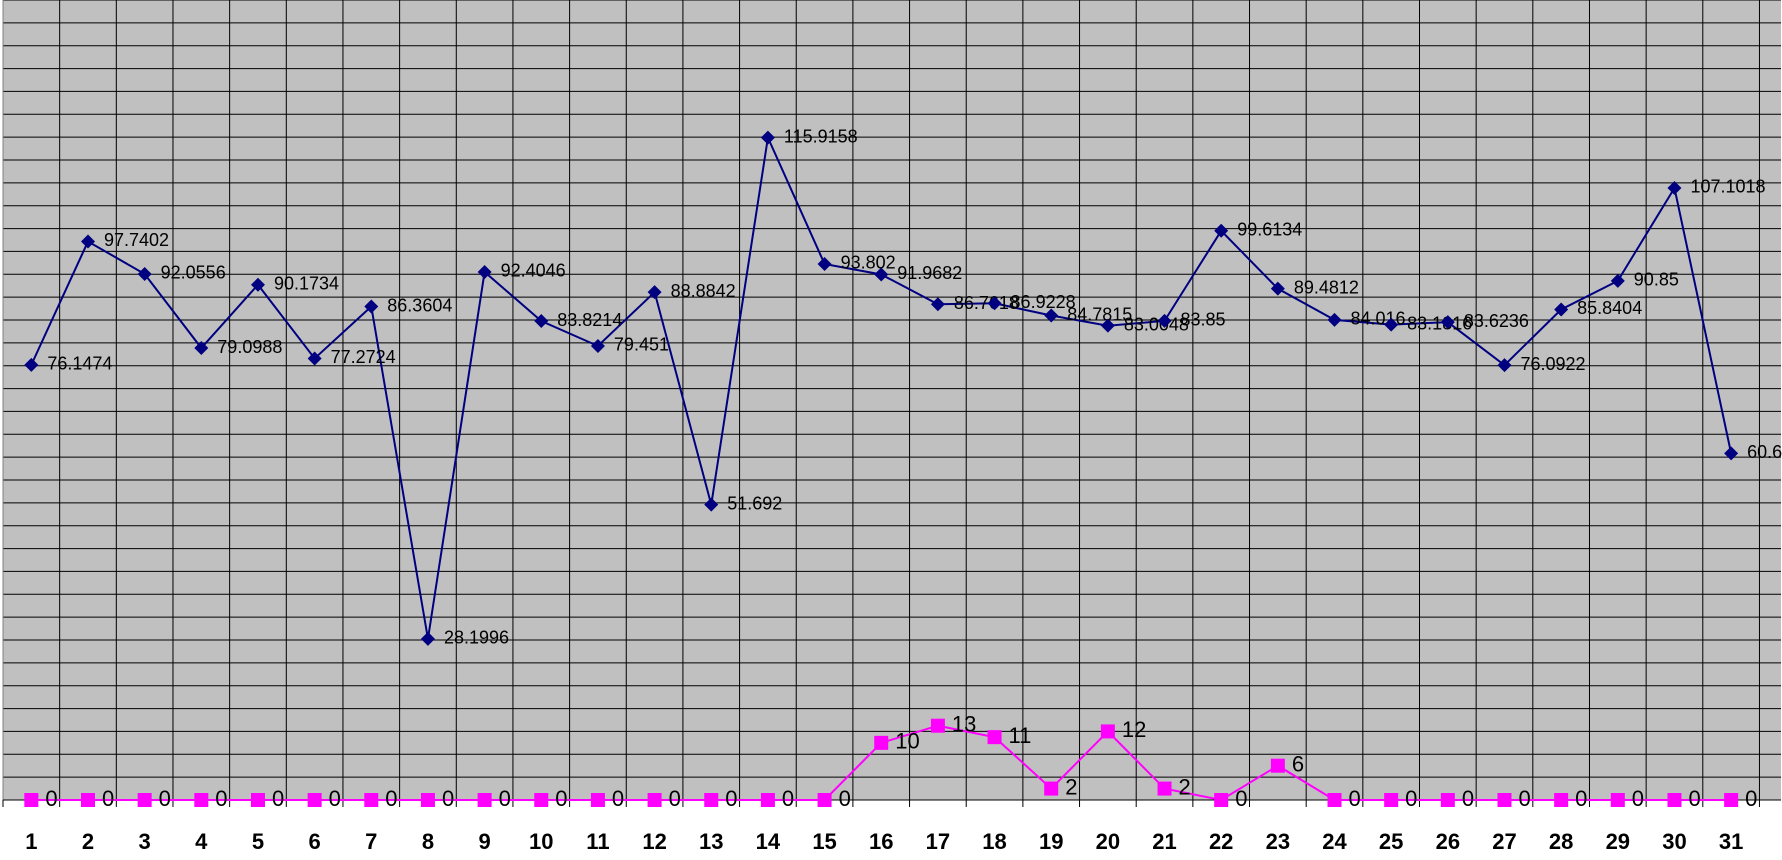 This screenshot has height=860, width=1782. Describe the element at coordinates (363, 357) in the screenshot. I see `data-label: 77.2724` at that location.